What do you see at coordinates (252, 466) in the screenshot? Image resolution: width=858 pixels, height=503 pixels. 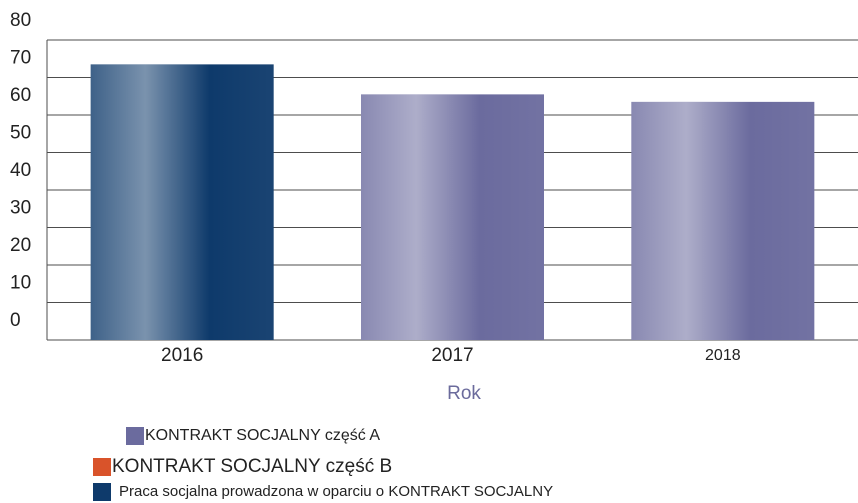 I see `legend-label: KONTRAKT SOCJALNY część B` at bounding box center [252, 466].